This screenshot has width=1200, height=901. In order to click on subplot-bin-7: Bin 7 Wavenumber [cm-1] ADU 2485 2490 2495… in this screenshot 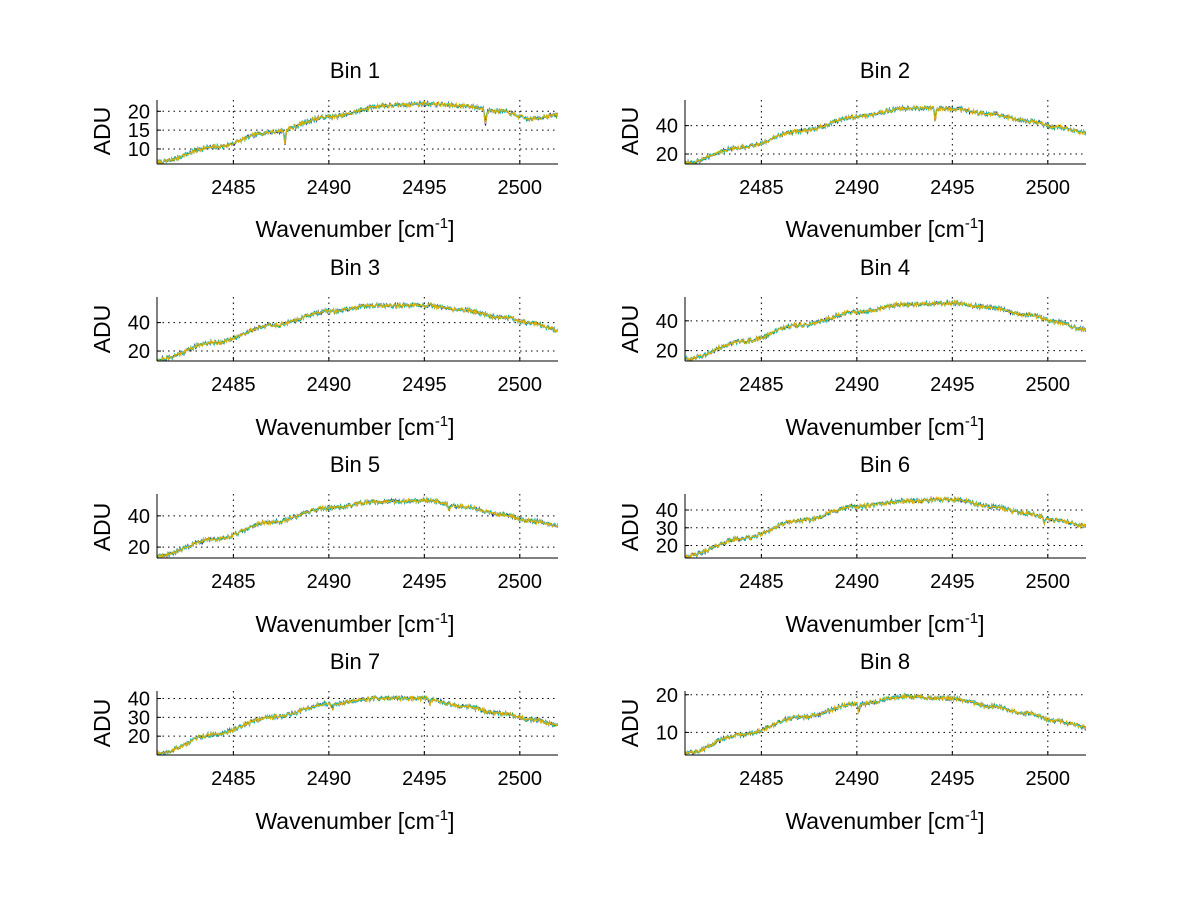, I will do `click(323, 741)`.